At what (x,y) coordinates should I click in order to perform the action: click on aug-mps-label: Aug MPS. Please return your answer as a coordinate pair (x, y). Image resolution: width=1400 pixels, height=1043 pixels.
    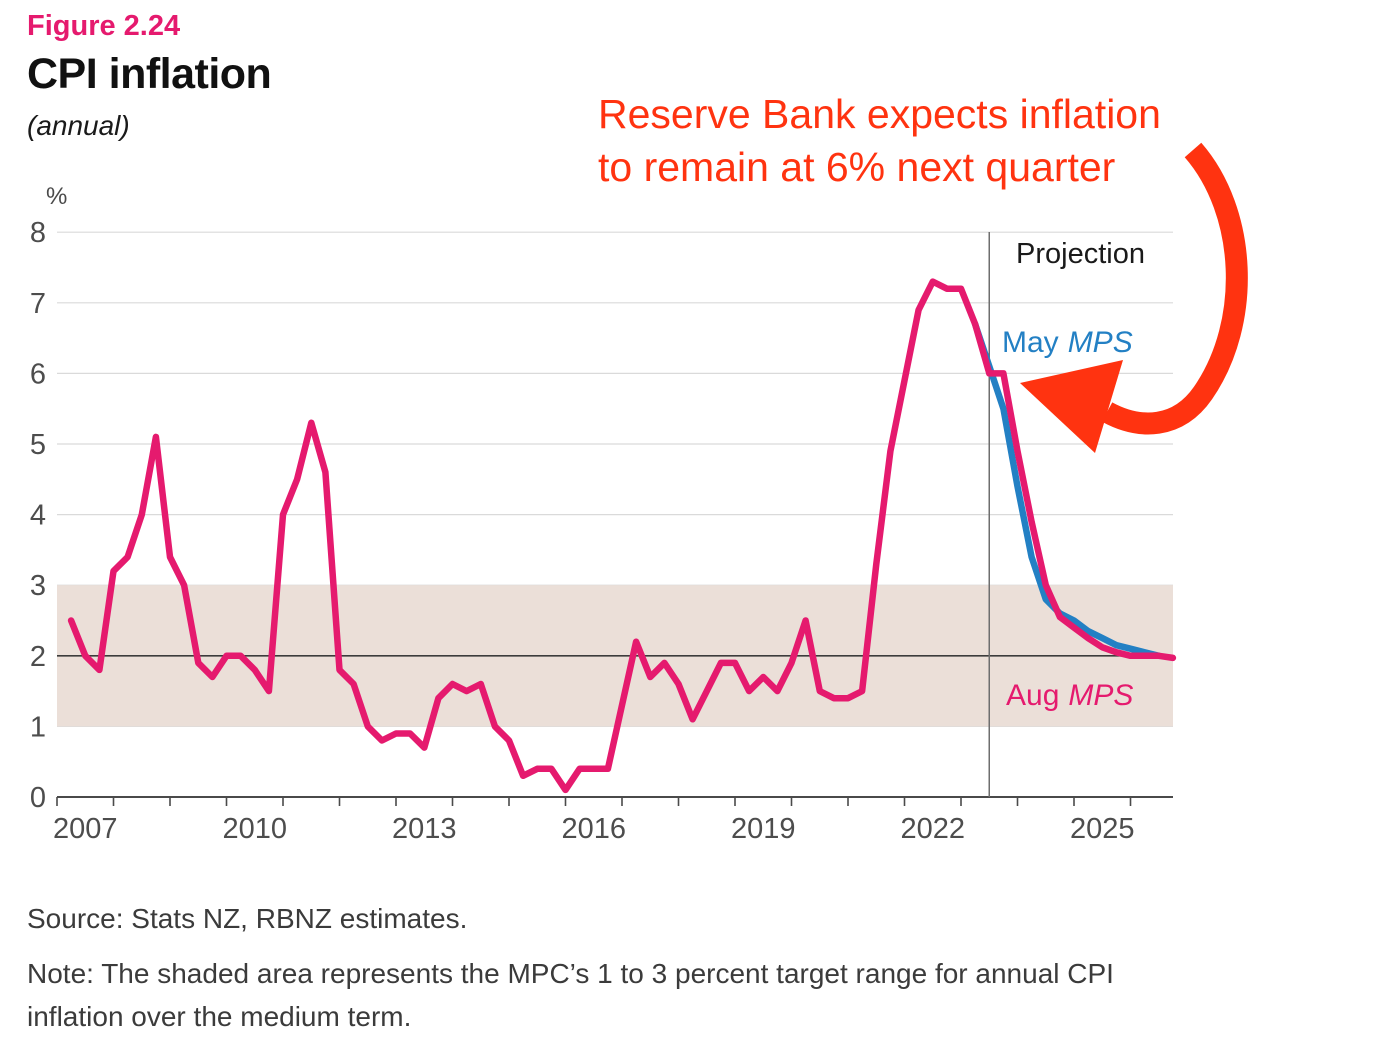
    Looking at the image, I should click on (1069, 696).